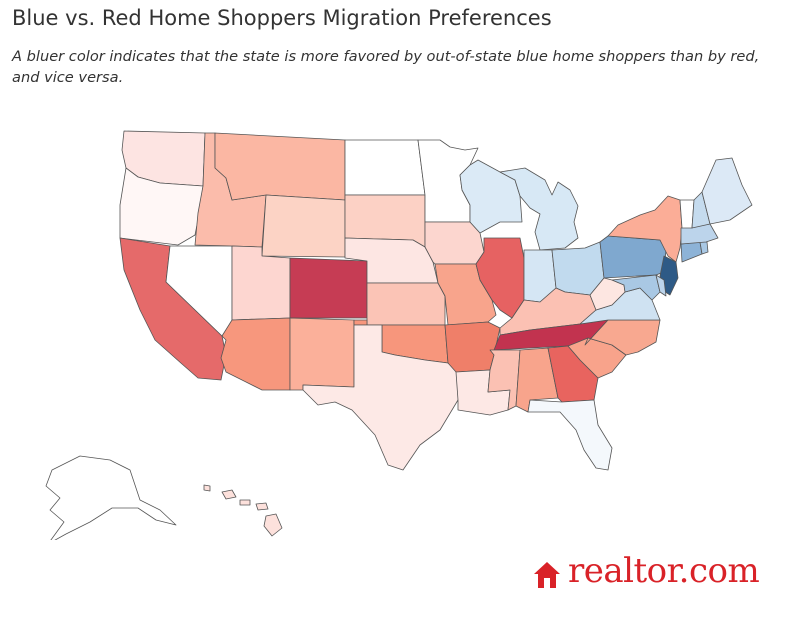 The image size is (800, 639). I want to click on state-CT, so click(691, 252).